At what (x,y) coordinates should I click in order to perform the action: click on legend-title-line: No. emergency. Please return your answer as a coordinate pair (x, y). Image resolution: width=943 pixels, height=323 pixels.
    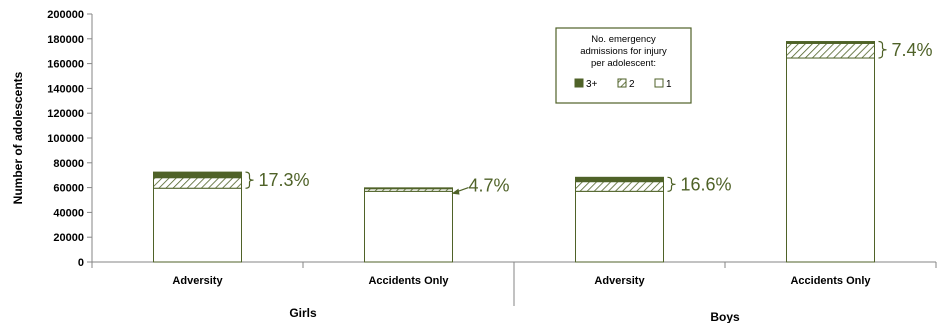
    Looking at the image, I should click on (623, 39).